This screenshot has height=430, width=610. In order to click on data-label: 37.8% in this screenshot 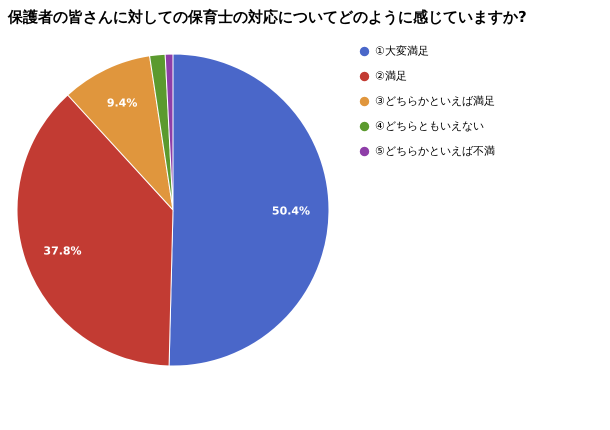, I will do `click(62, 251)`.